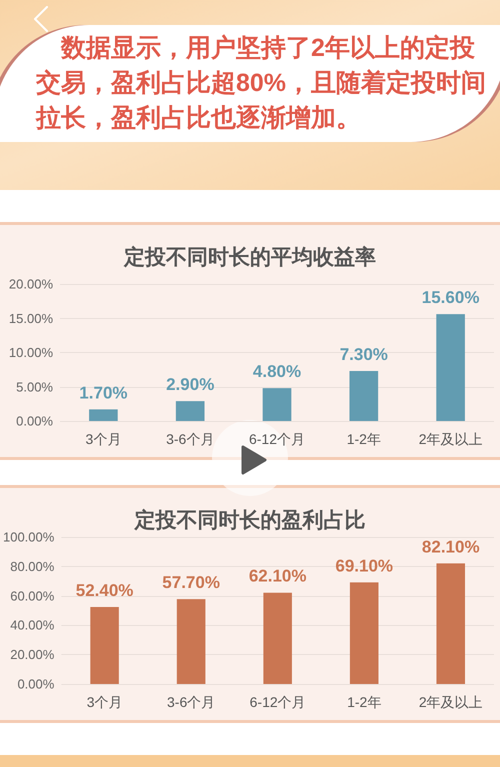 This screenshot has height=767, width=500. What do you see at coordinates (277, 576) in the screenshot?
I see `data-label: 62.10%` at bounding box center [277, 576].